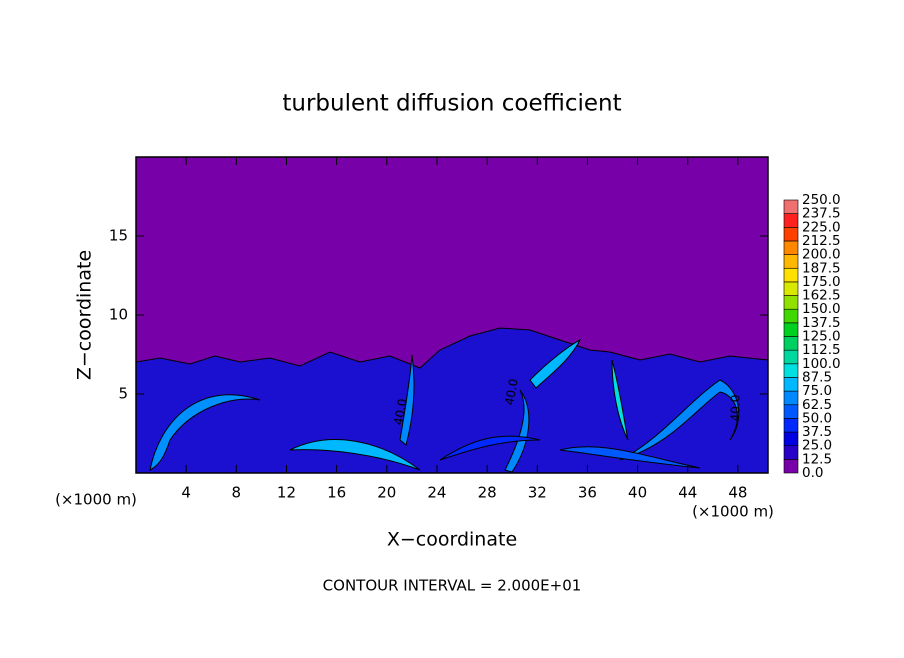 This screenshot has height=658, width=904. Describe the element at coordinates (817, 418) in the screenshot. I see `colorbar-label: 50.0` at that location.